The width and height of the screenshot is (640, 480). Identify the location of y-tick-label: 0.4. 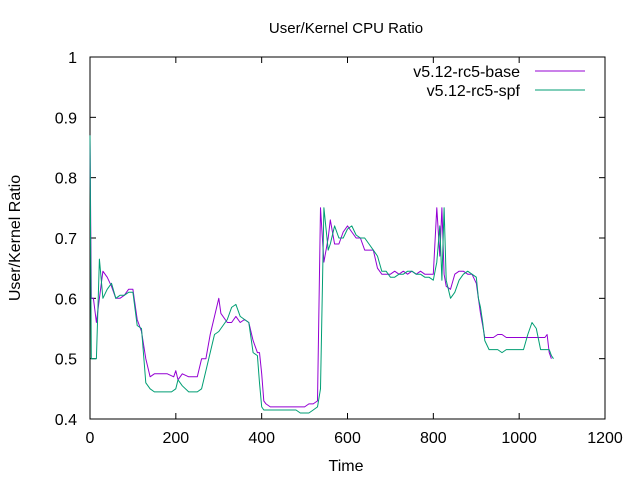
(66, 420).